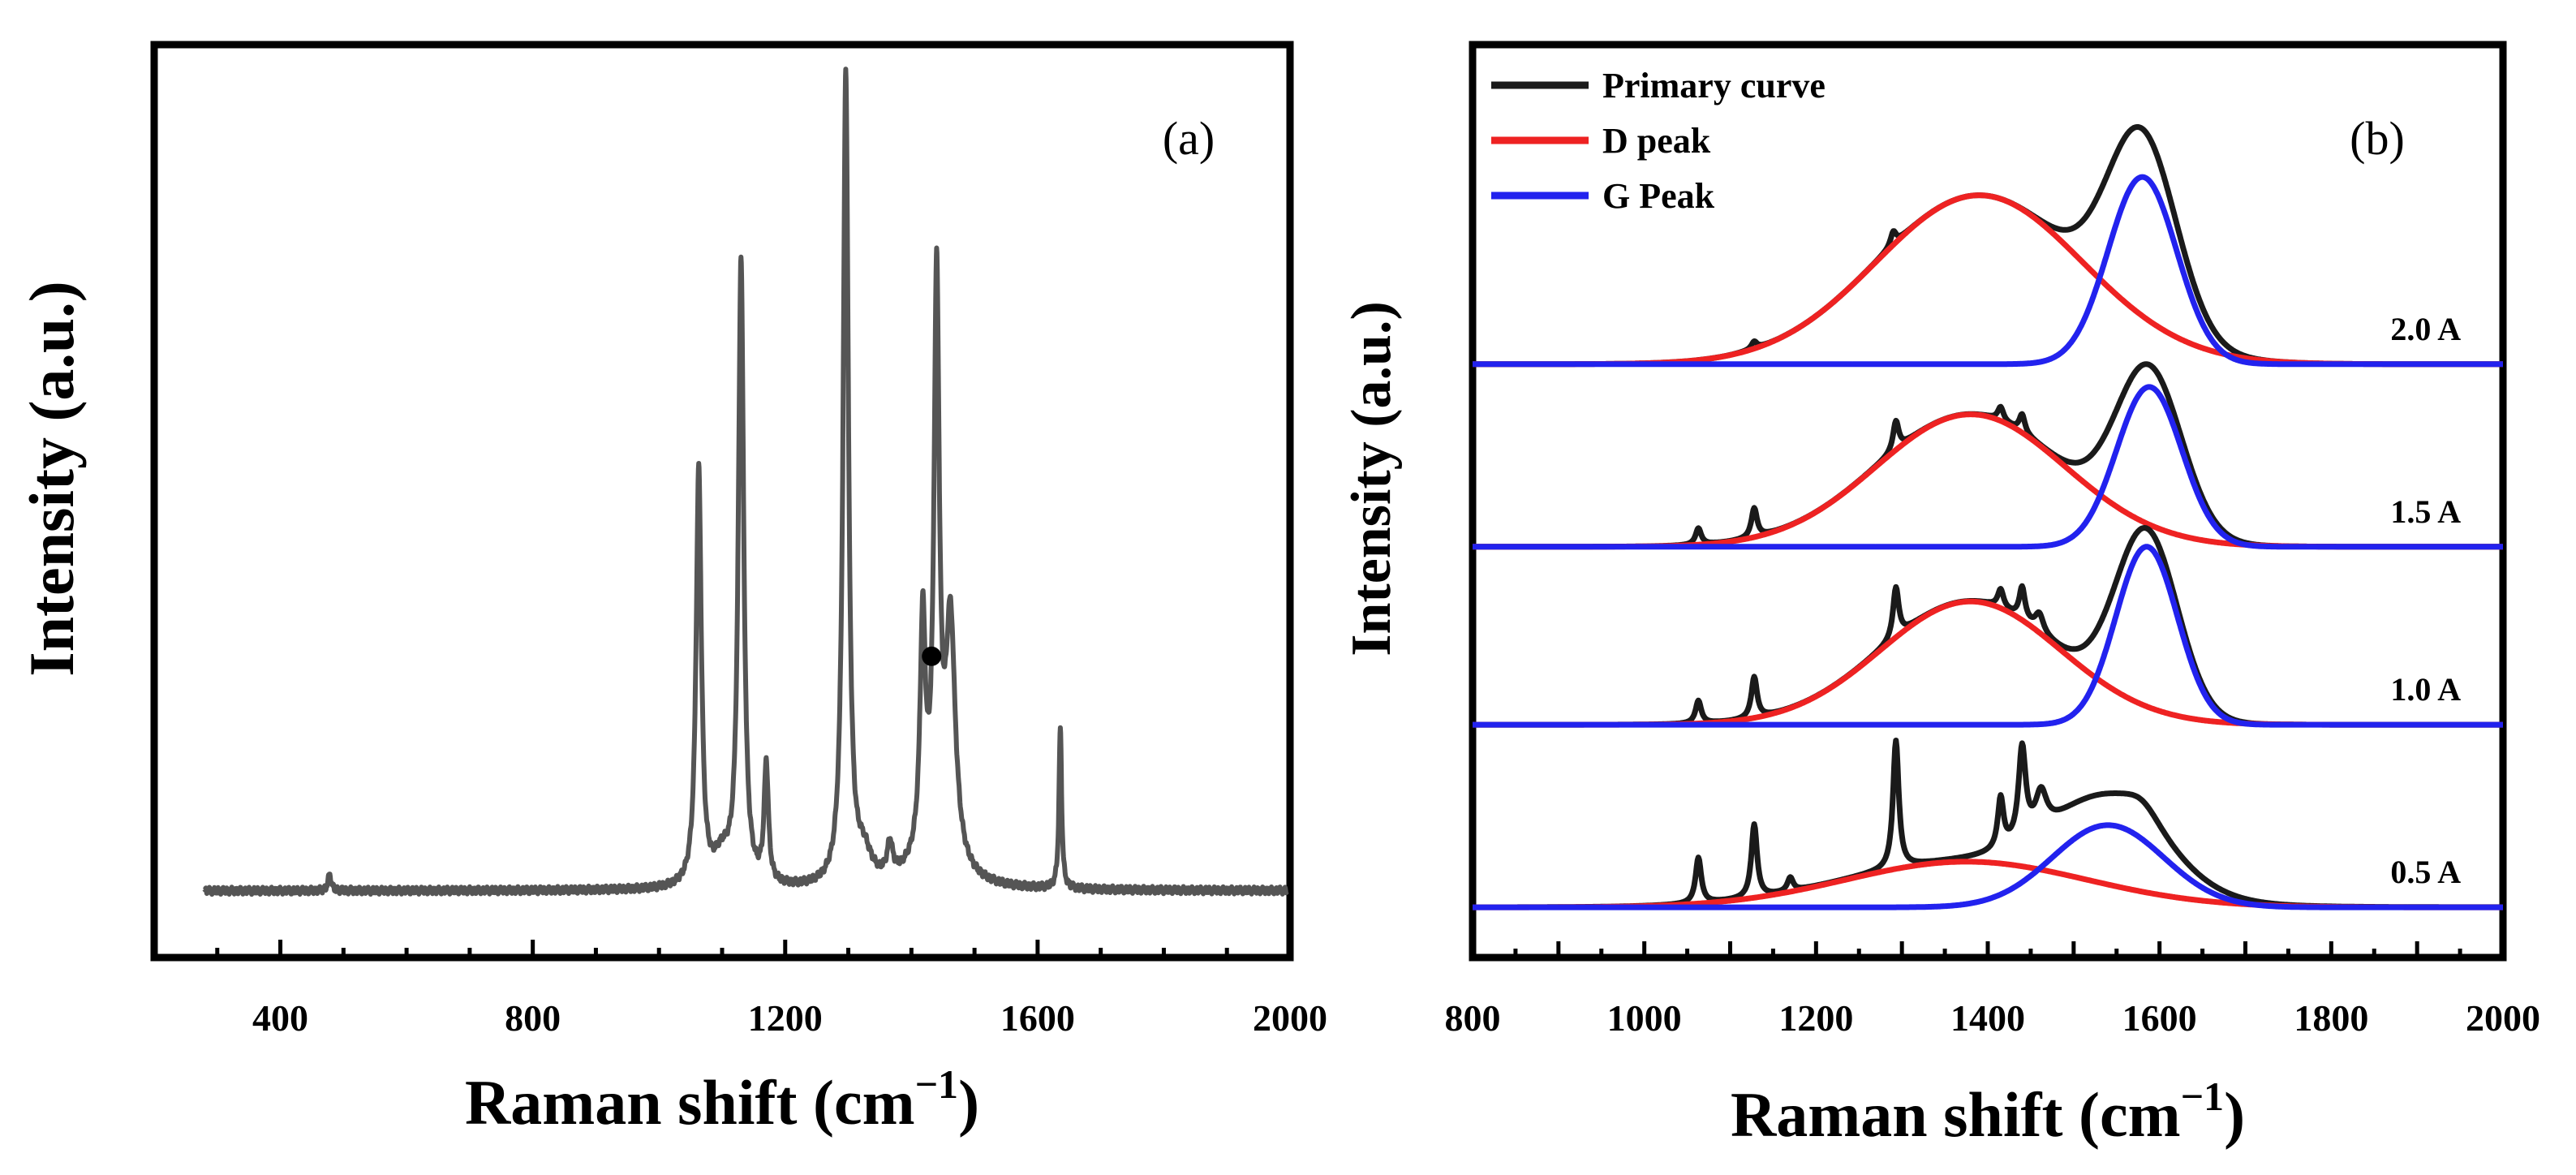 This screenshot has width=2576, height=1175. Describe the element at coordinates (690, 1102) in the screenshot. I see `x-axis-title-a-main: Raman shift (cm` at that location.